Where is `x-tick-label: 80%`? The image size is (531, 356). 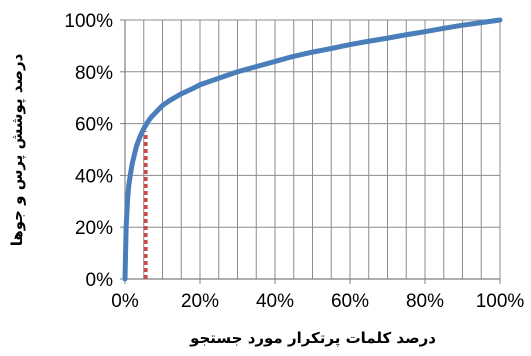 x-tick-label: 80% is located at coordinates (425, 301).